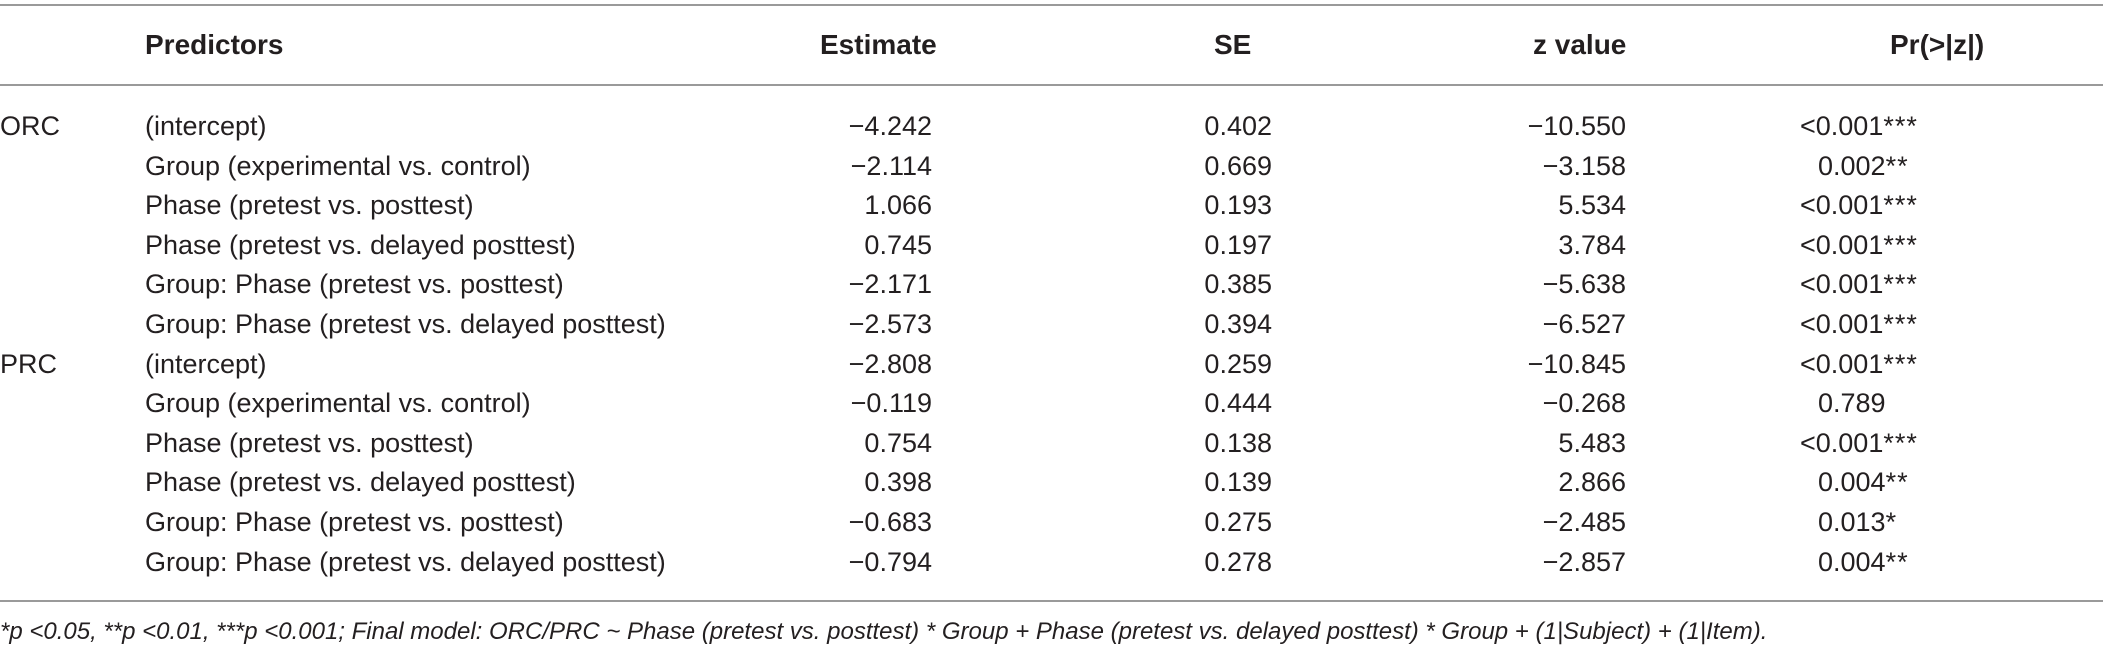 The width and height of the screenshot is (2103, 659). Describe the element at coordinates (1592, 205) in the screenshot. I see `z-value-cell: 5.534` at that location.